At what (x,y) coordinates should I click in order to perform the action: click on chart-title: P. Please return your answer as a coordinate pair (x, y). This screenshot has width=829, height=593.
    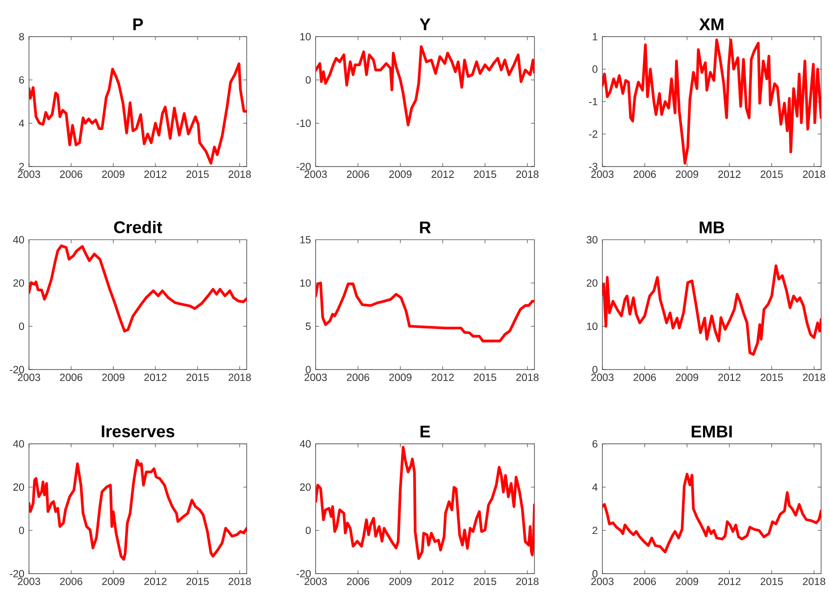
    Looking at the image, I should click on (138, 24).